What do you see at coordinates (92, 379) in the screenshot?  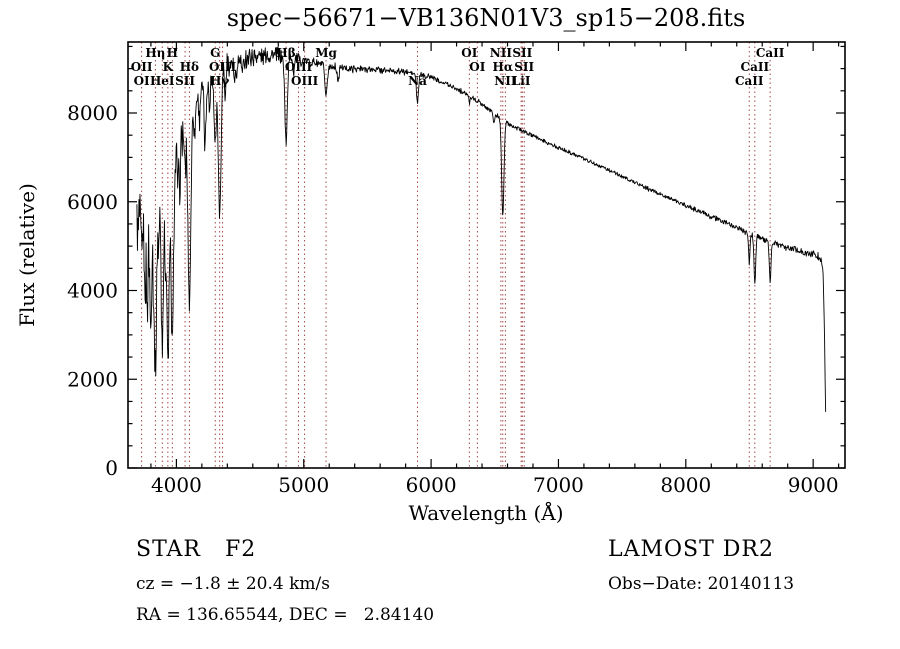 I see `y-tick-label: 2000` at bounding box center [92, 379].